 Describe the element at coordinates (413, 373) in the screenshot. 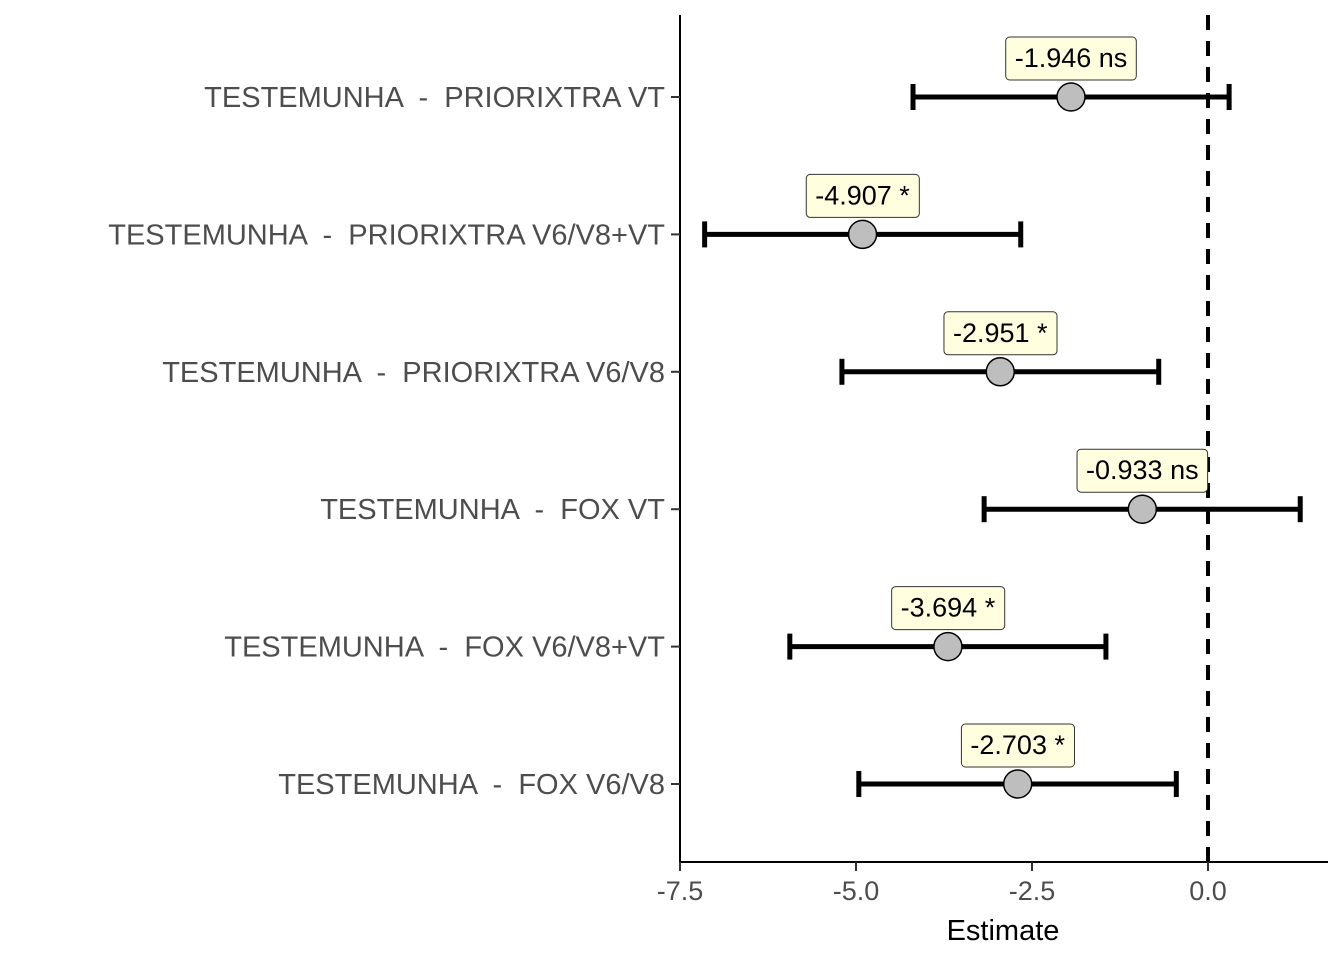

I see `category-label: TESTEMUNHA - PRIORIXTRA V6/V8` at that location.